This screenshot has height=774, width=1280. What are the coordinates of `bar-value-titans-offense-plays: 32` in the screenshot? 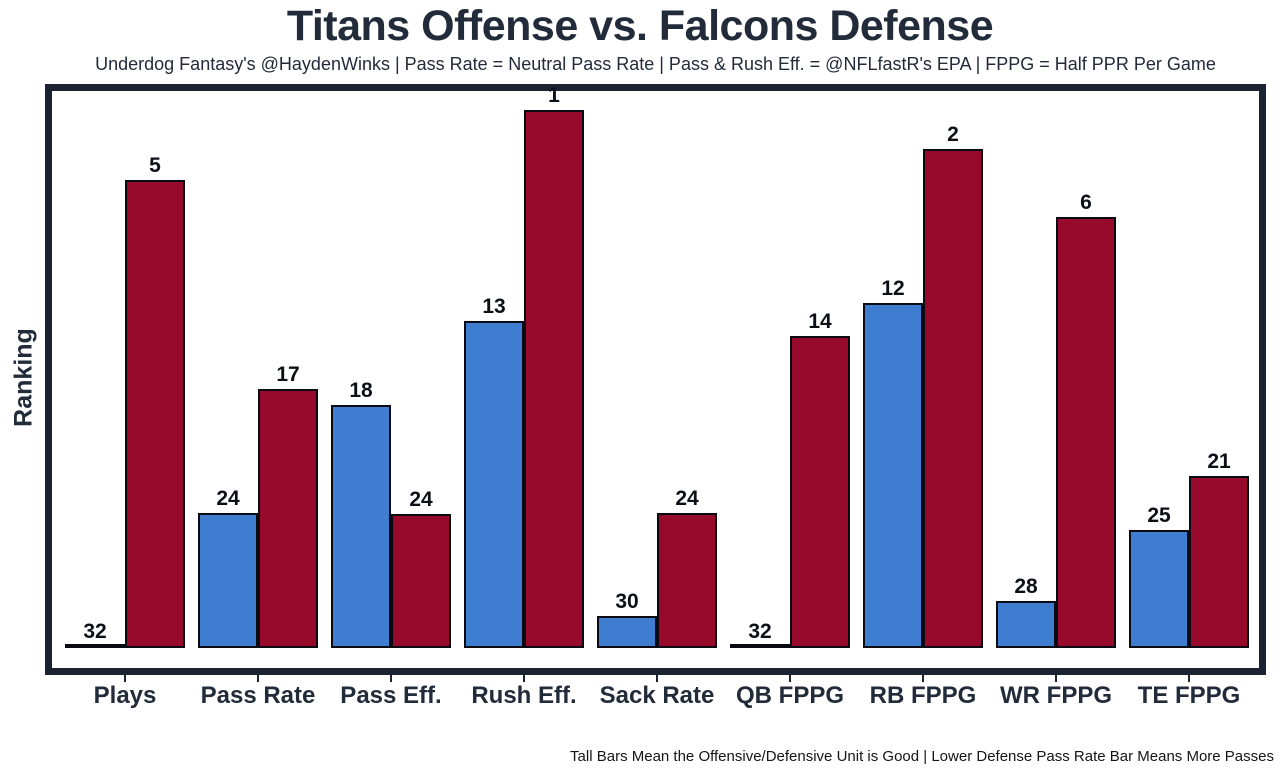 It's located at (95, 631).